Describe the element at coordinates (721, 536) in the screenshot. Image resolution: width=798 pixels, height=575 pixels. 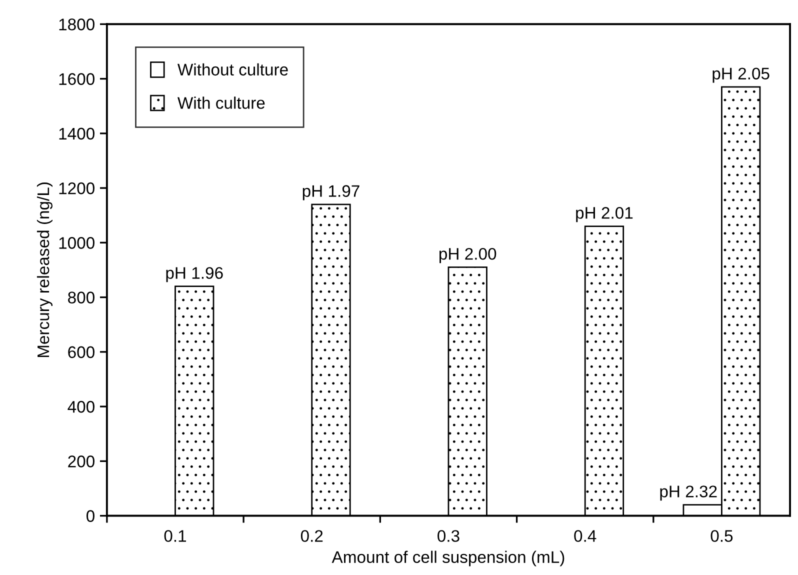
I see `x-tick-label: 0.5` at that location.